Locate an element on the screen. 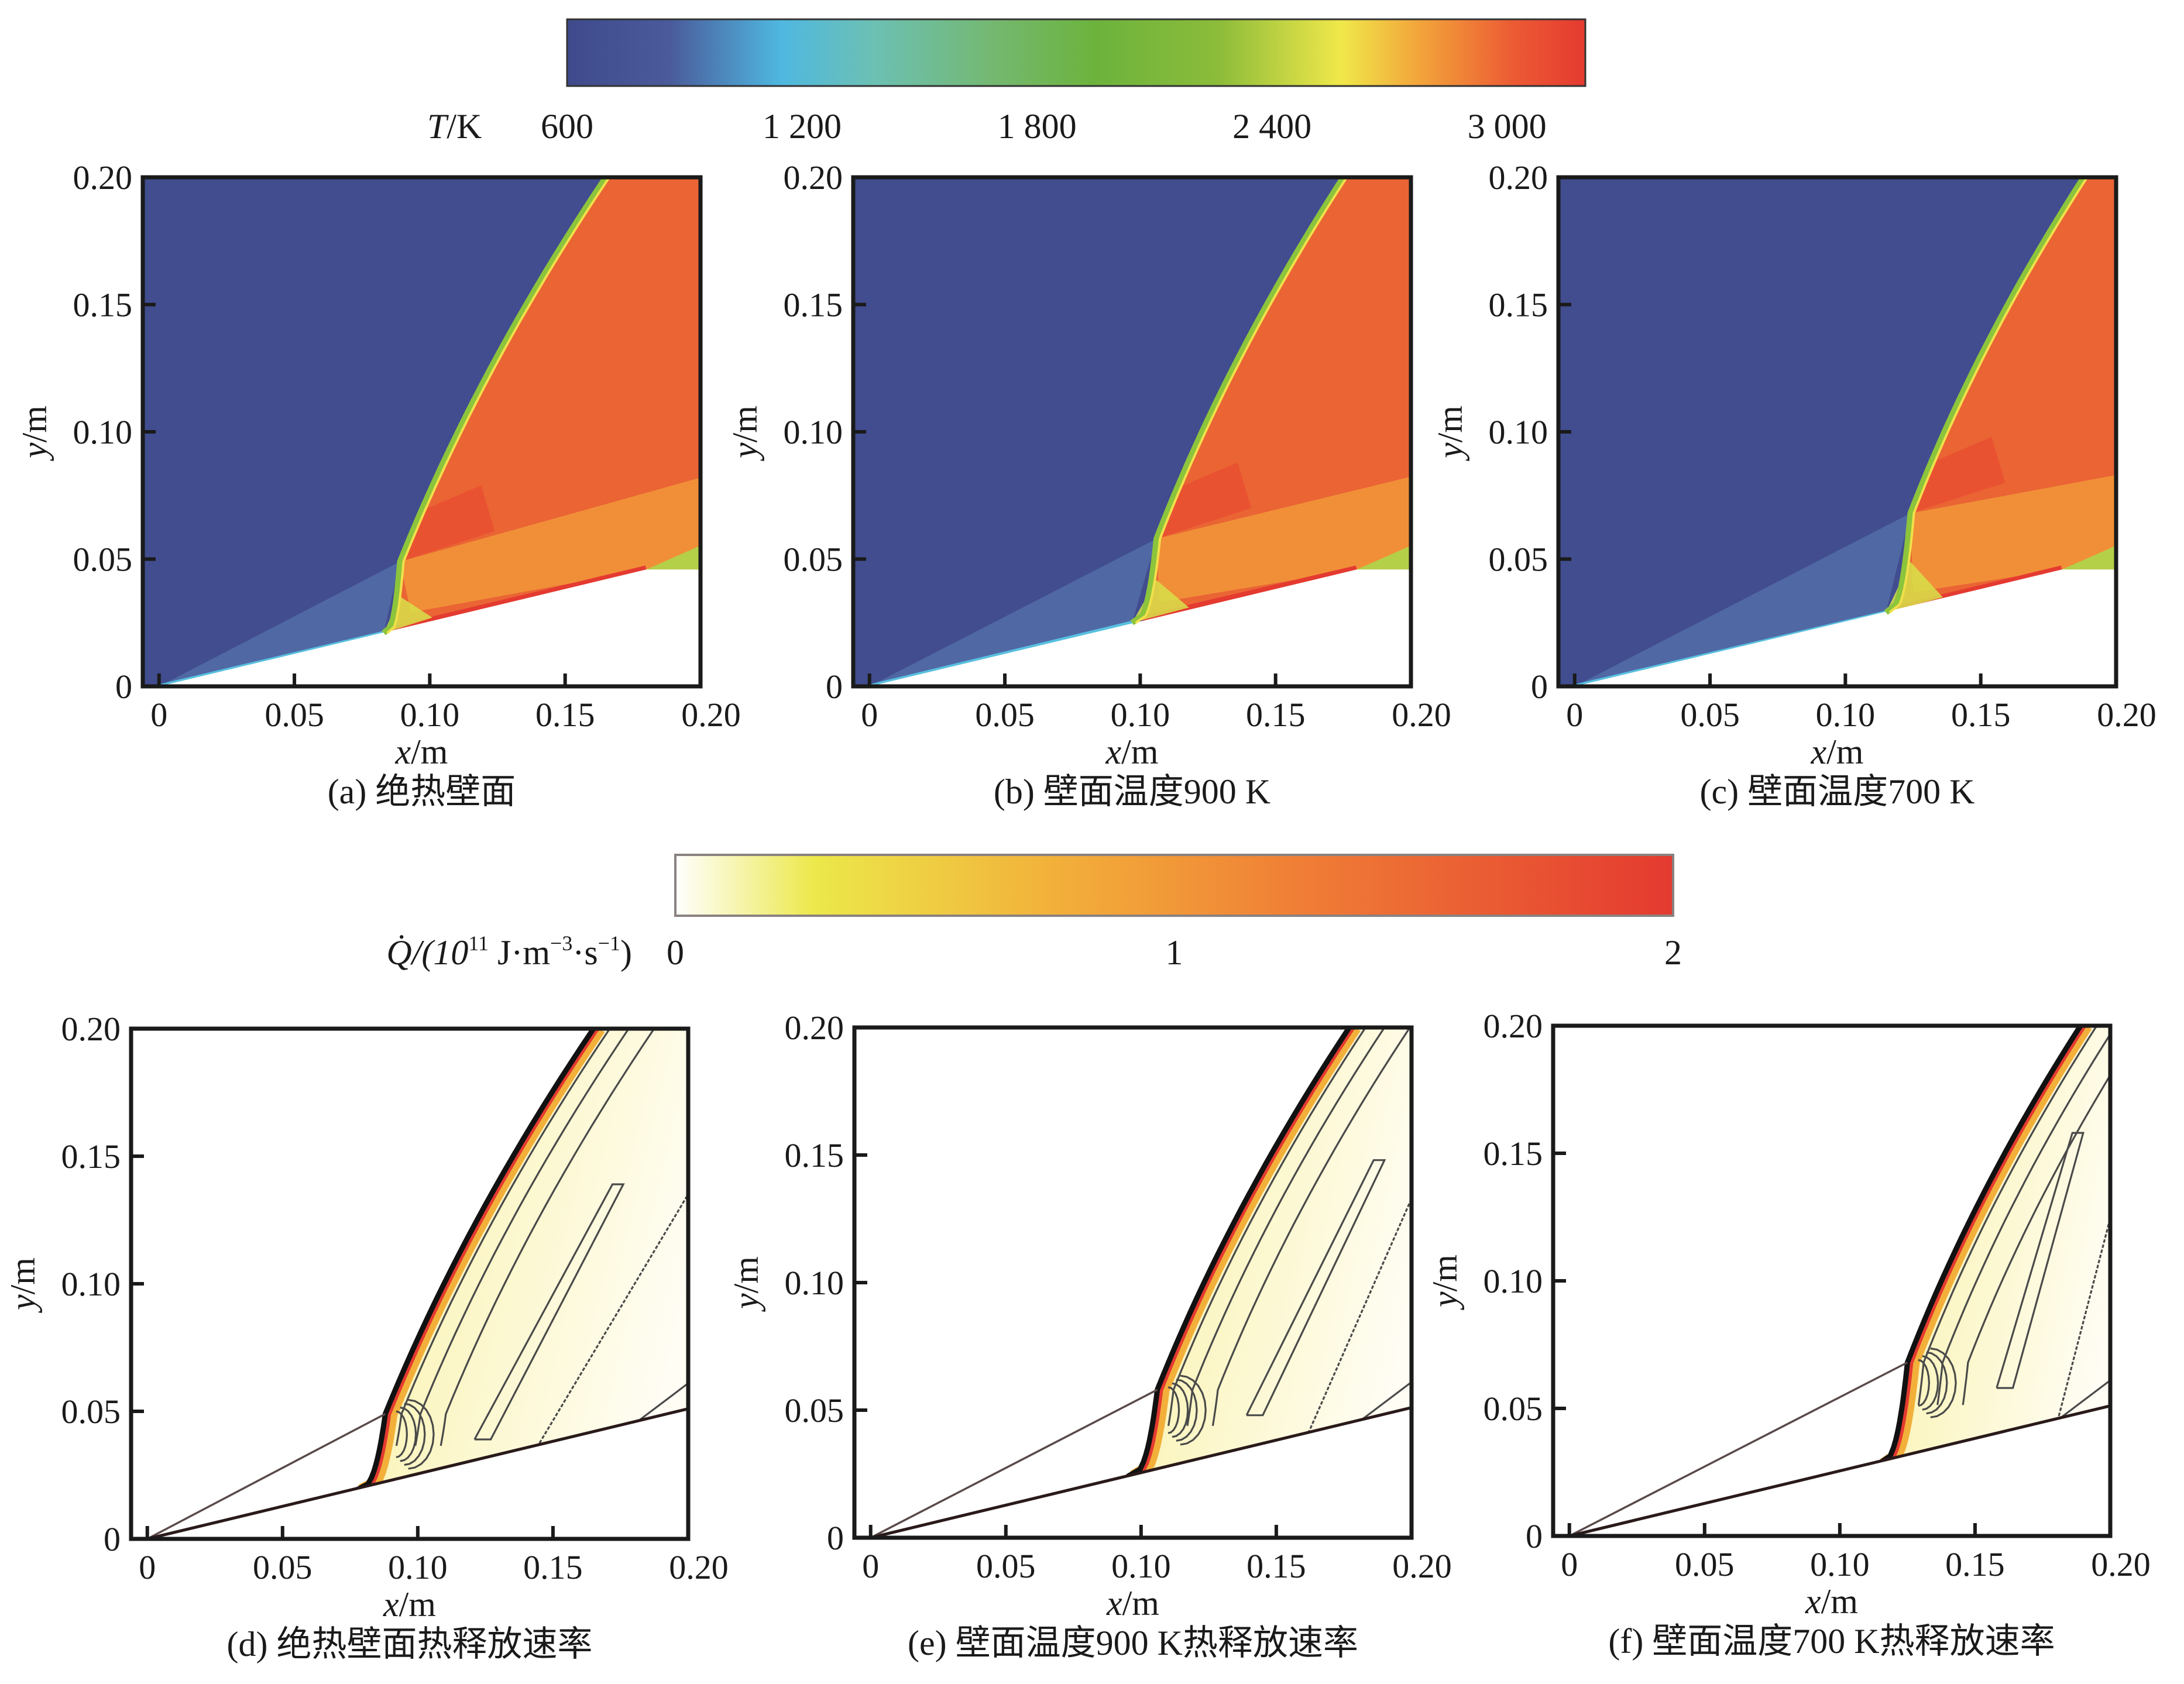 This screenshot has width=2184, height=1684. heat-release-colorbar: Q̇/(1011 J·m−3·s−1) 0 1 2 is located at coordinates (1034, 913).